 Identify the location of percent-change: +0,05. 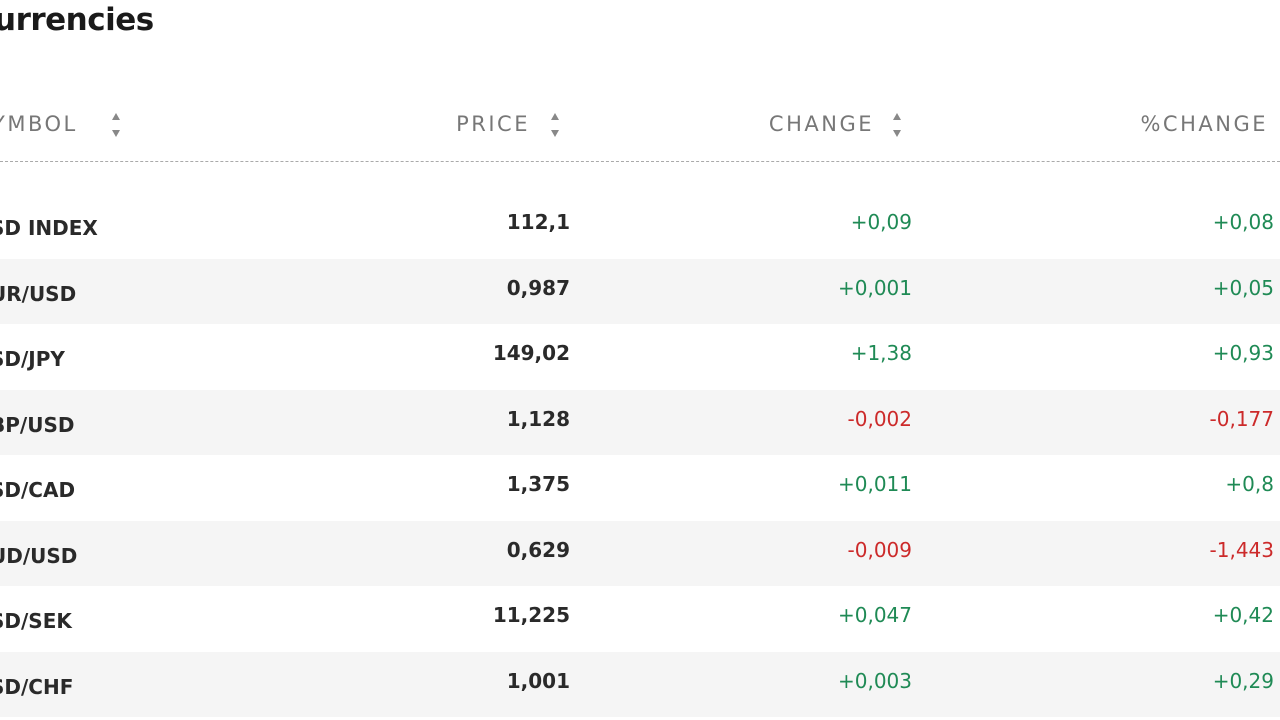
(1243, 287).